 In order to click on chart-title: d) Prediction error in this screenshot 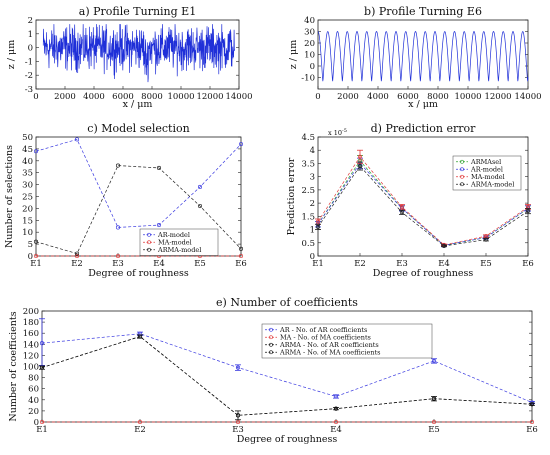, I will do `click(424, 128)`.